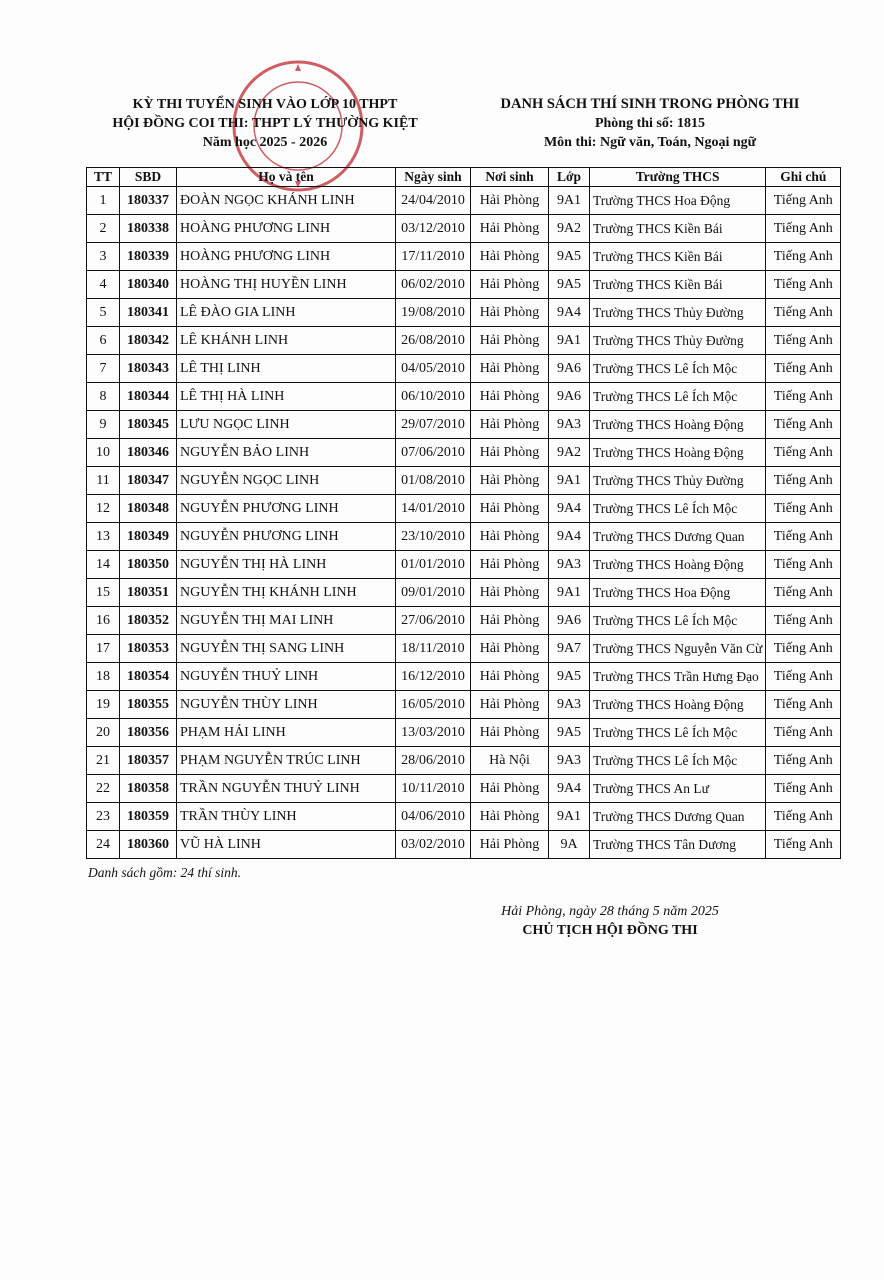  What do you see at coordinates (148, 788) in the screenshot?
I see `cell-sbd: 180358` at bounding box center [148, 788].